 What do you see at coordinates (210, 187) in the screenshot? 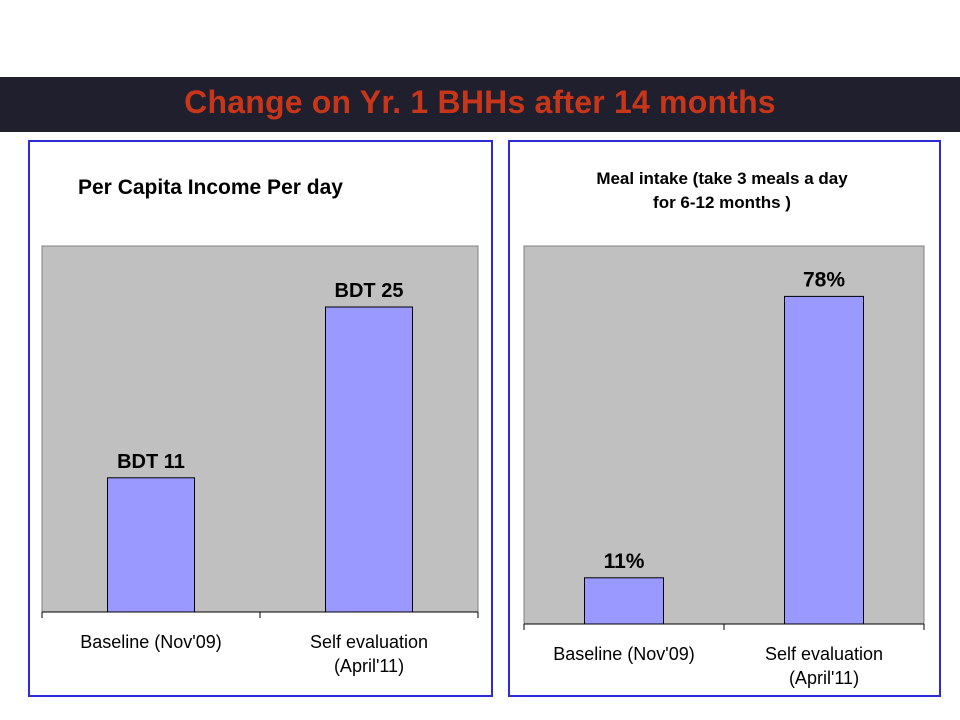
I see `chart-title: Per Capita Income Per day` at bounding box center [210, 187].